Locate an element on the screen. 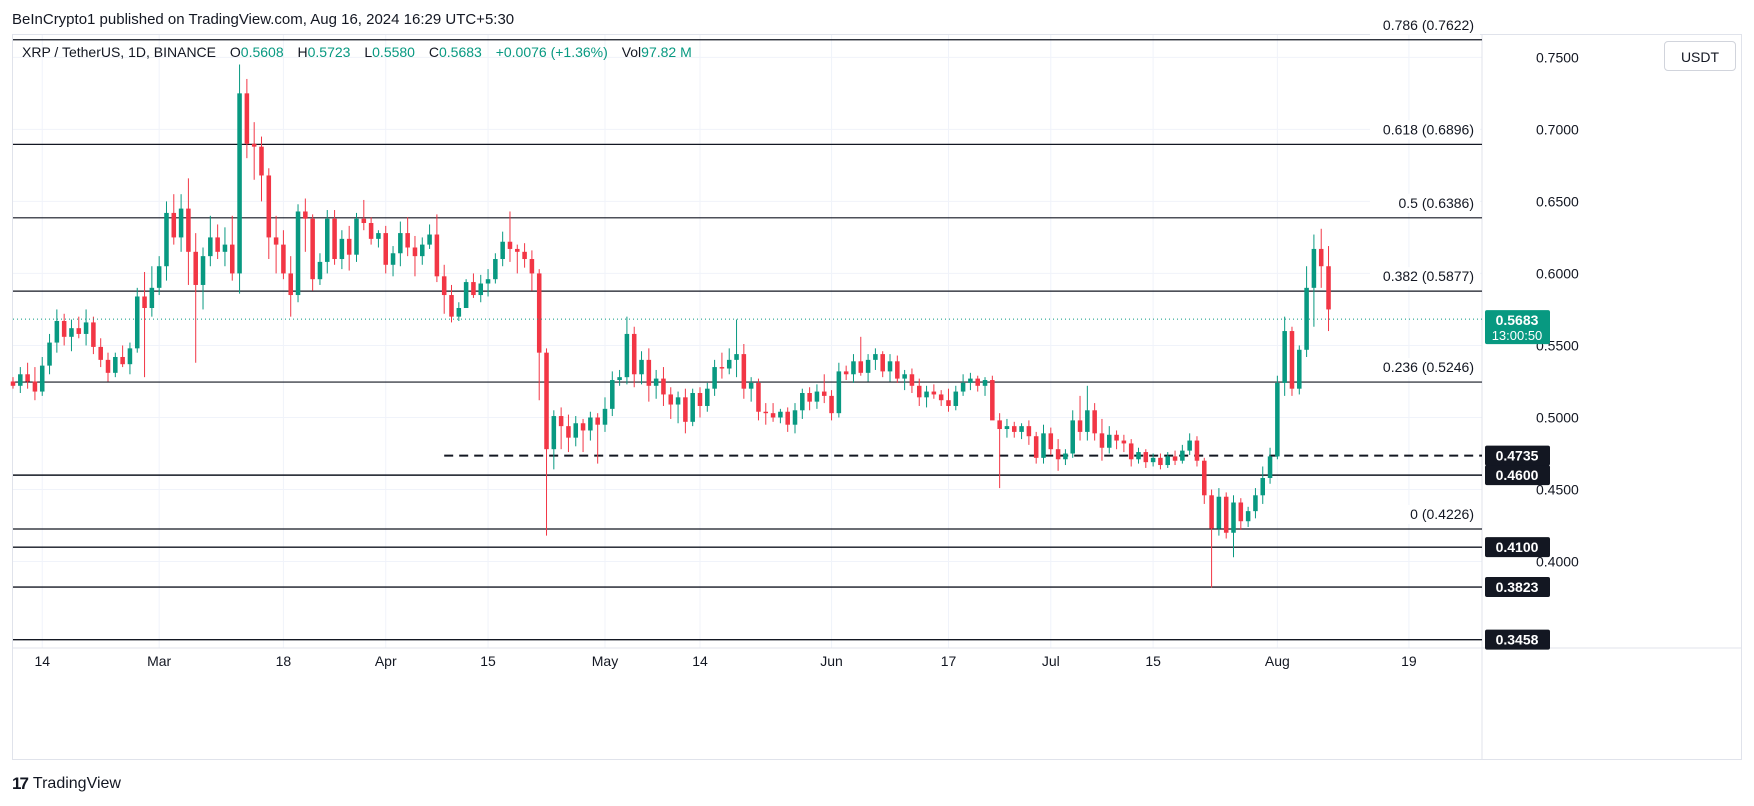  symbol-label: XRP / TetherUS, 1D, BINANCE is located at coordinates (119, 52).